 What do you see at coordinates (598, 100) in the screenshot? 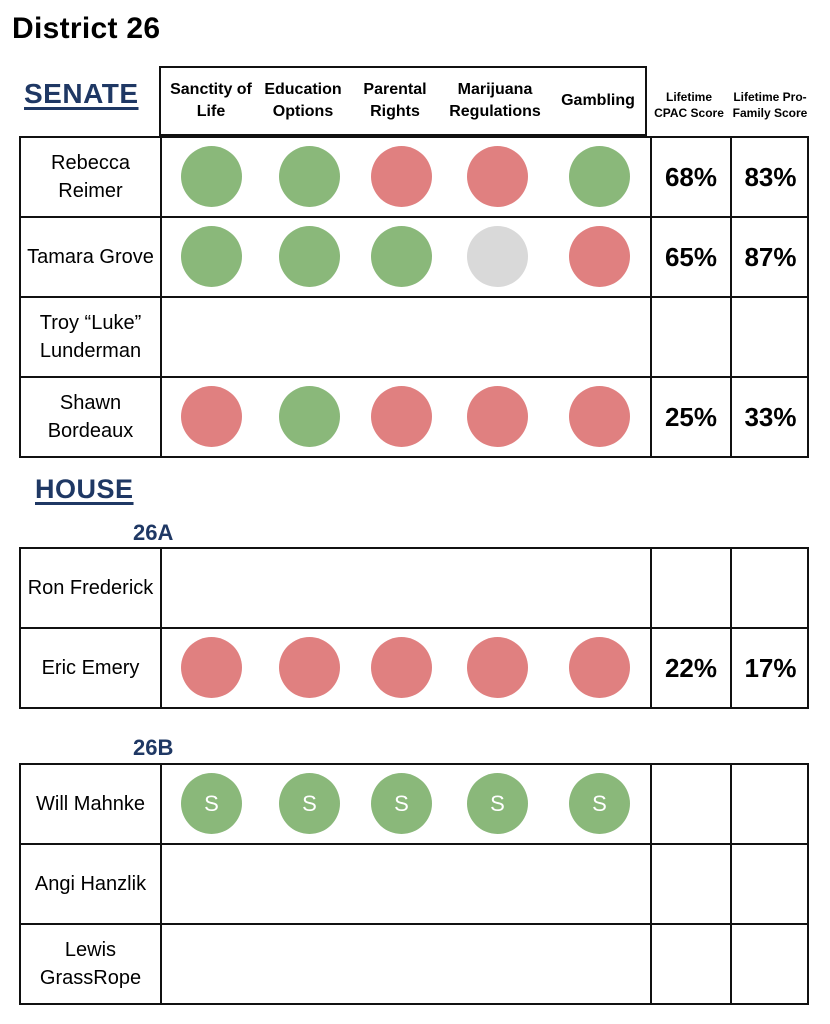
I see `header-gambling: Gambling` at bounding box center [598, 100].